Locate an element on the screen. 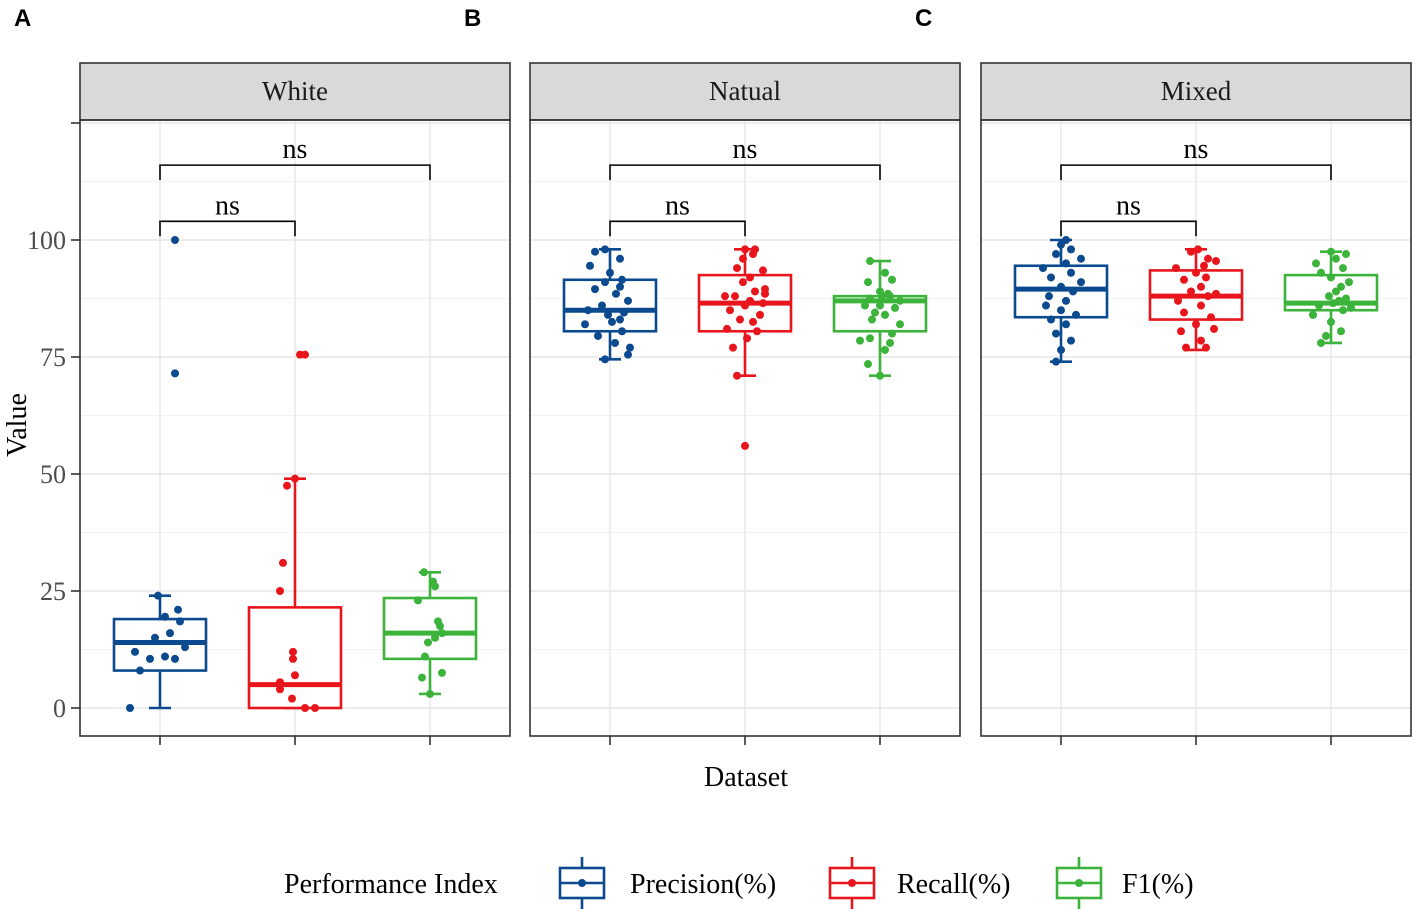  box-recall is located at coordinates (295, 531).